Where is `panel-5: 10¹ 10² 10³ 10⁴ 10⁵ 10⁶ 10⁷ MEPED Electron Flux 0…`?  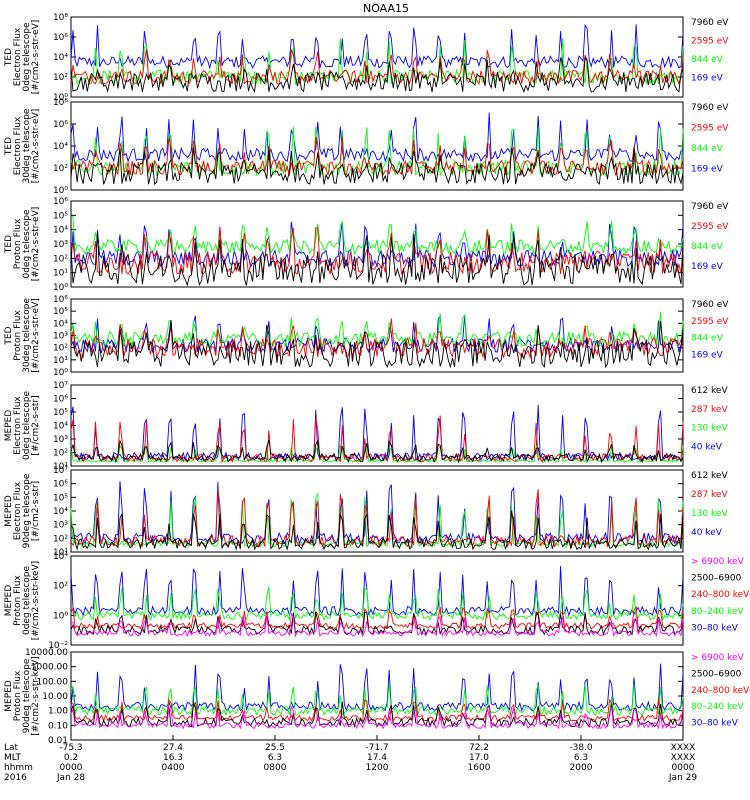
panel-5: 10¹ 10² 10³ 10⁴ 10⁵ 10⁶ 10⁷ MEPED Electron Flux 0… is located at coordinates (366, 426).